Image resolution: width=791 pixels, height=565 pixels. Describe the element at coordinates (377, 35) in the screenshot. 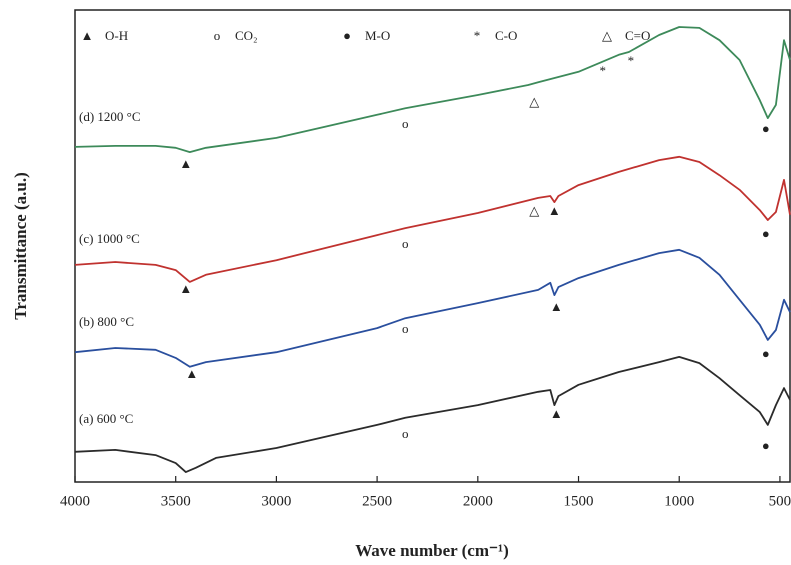

I see `legend-label: M-O` at that location.